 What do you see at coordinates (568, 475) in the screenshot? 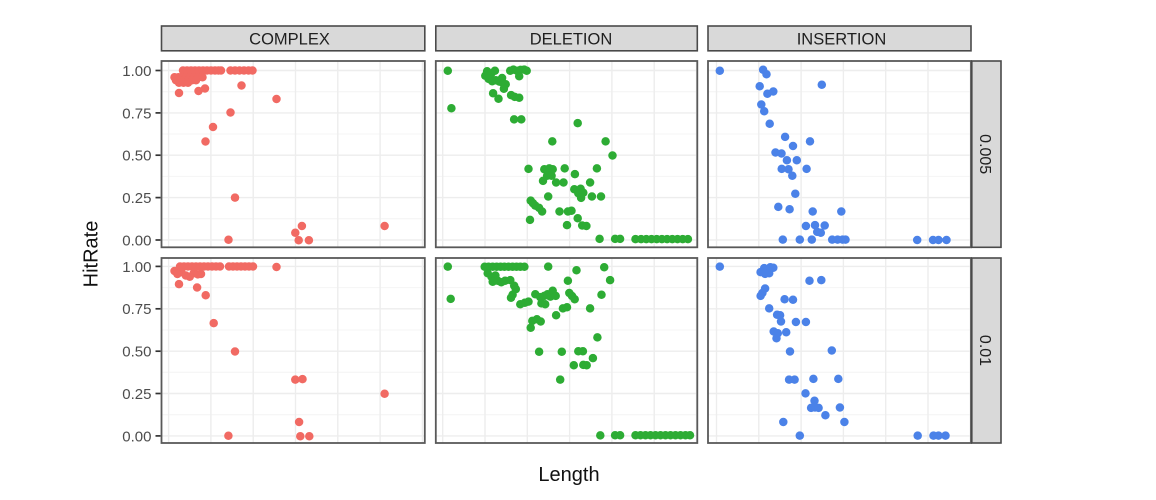
I see `svg-text: Length` at bounding box center [568, 475].